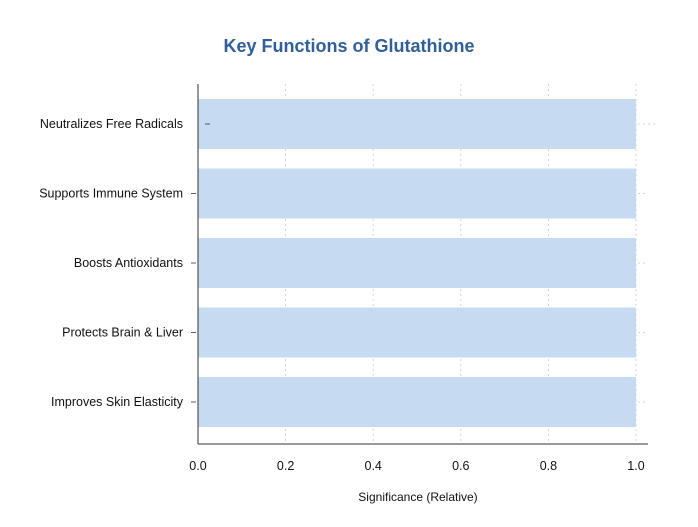 The image size is (698, 527). I want to click on chart-title: Key Functions of Glutathione, so click(349, 46).